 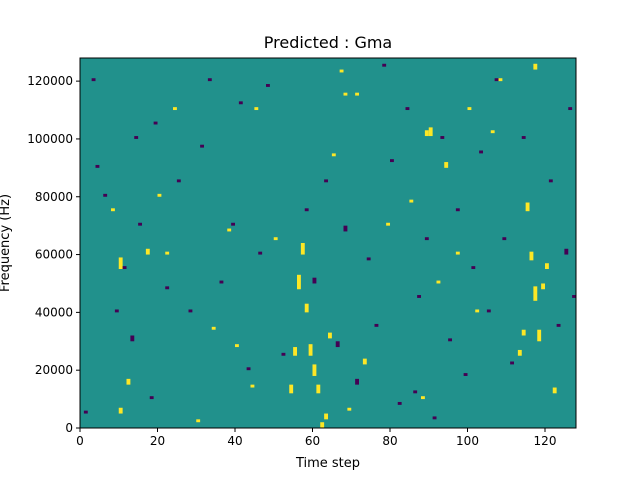 What do you see at coordinates (157, 441) in the screenshot?
I see `x-tick-label: 20` at bounding box center [157, 441].